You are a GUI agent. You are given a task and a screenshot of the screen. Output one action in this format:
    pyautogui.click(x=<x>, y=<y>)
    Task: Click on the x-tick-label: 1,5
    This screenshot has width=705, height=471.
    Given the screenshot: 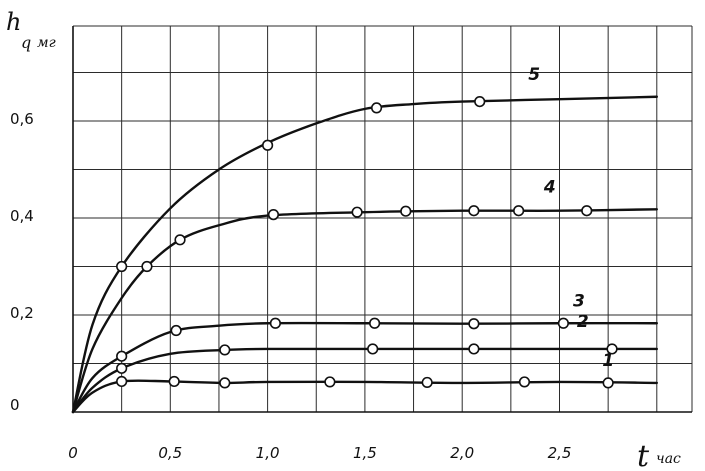 What is the action you would take?
    pyautogui.click(x=365, y=453)
    